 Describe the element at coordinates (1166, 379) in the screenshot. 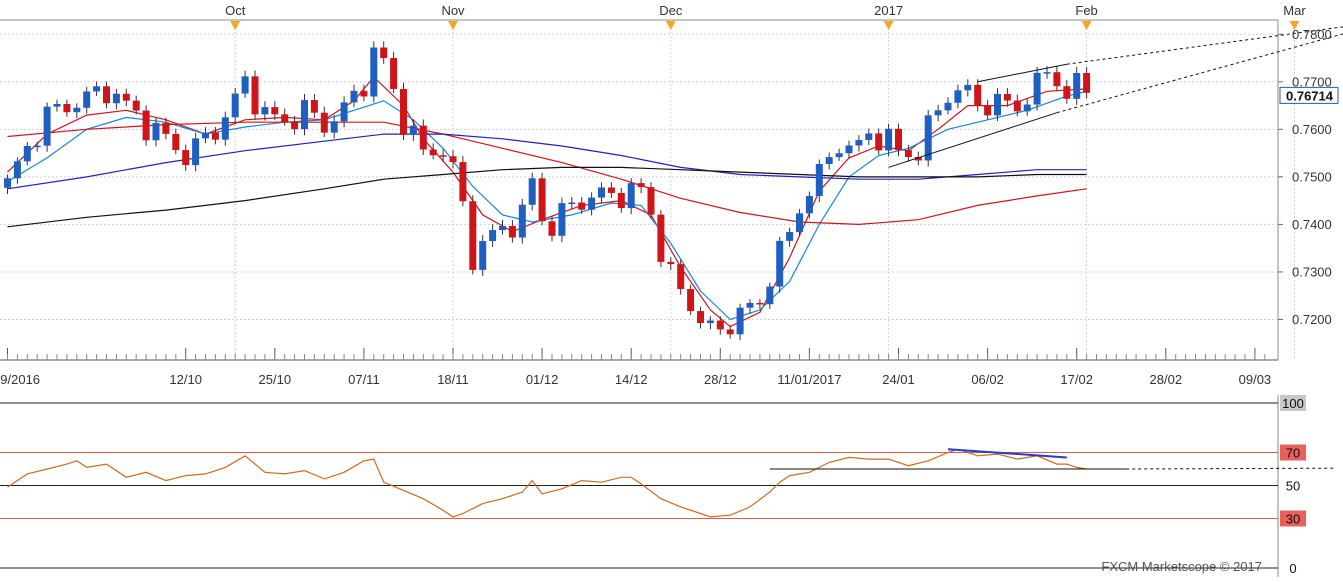

I see `date-label: 28/02` at that location.